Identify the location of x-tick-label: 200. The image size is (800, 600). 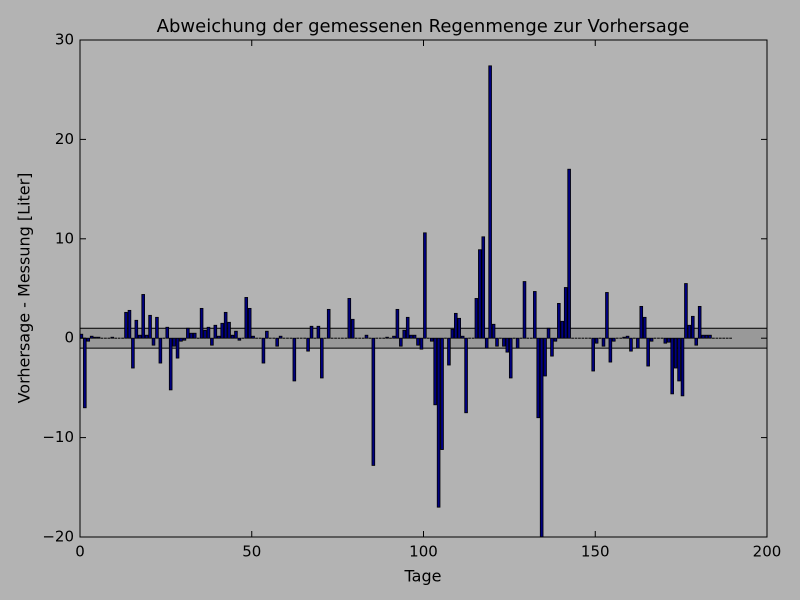
(767, 552).